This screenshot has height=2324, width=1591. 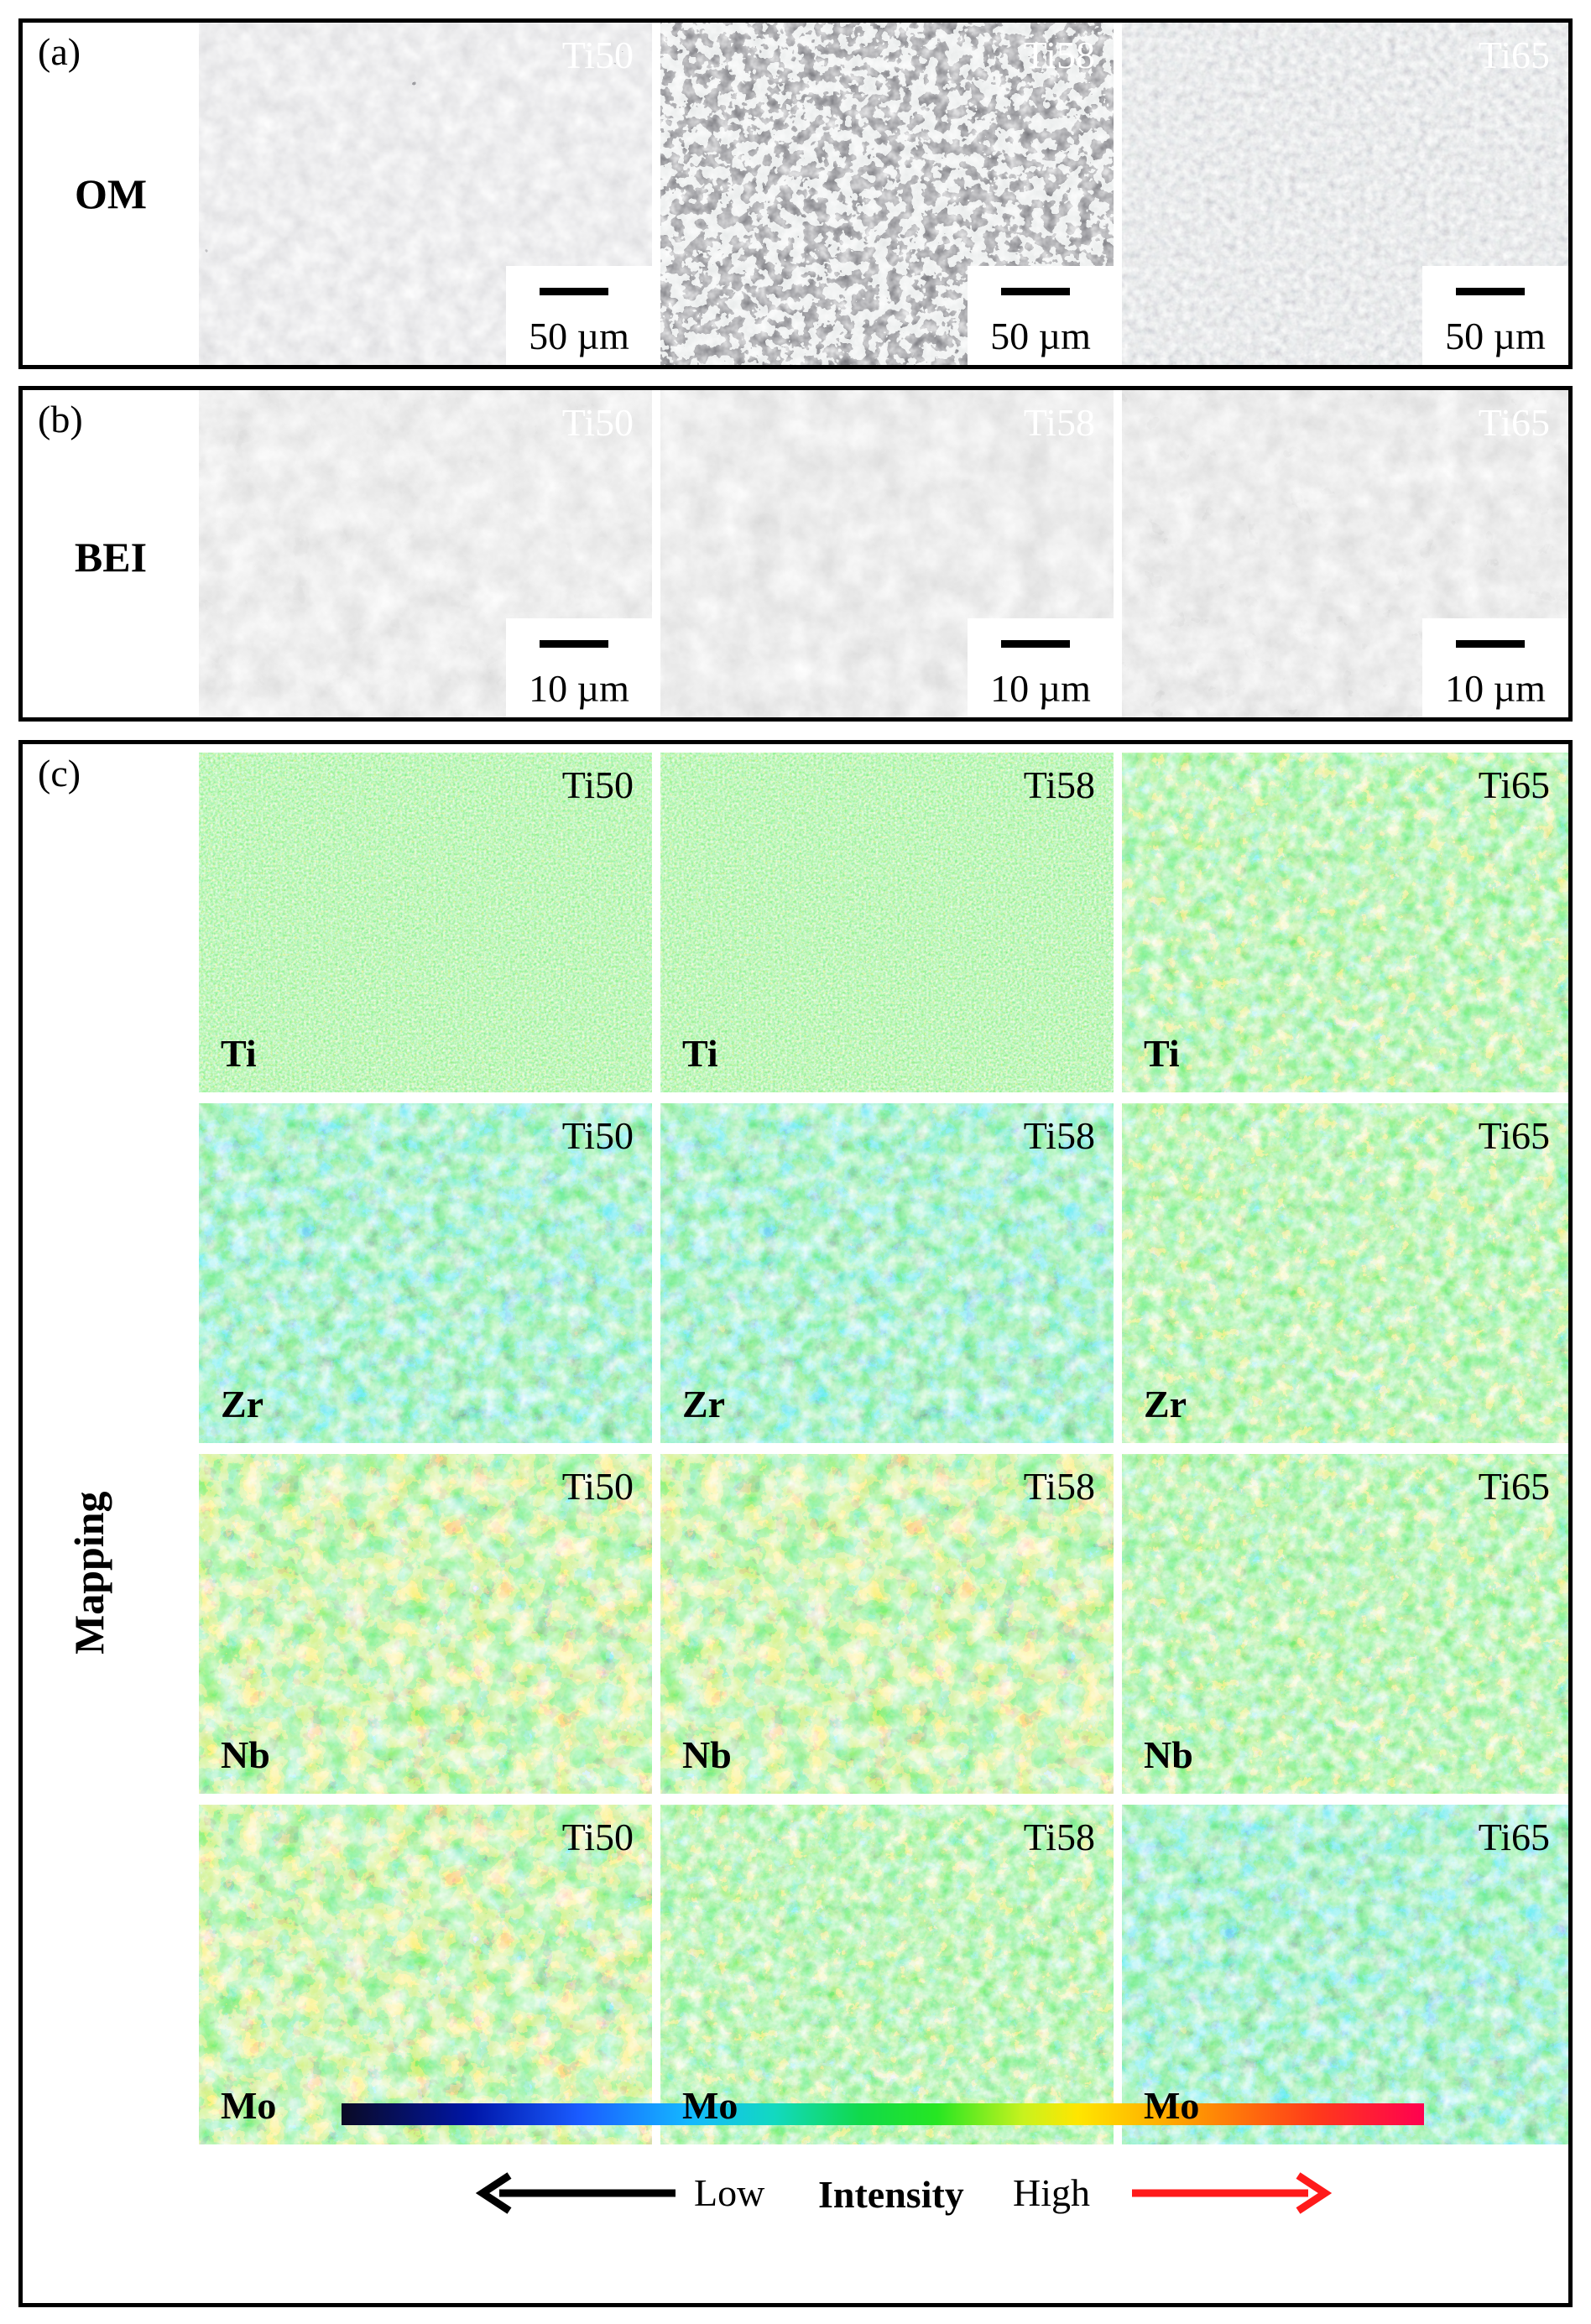 What do you see at coordinates (59, 51) in the screenshot?
I see `panel-a-letter: (a)` at bounding box center [59, 51].